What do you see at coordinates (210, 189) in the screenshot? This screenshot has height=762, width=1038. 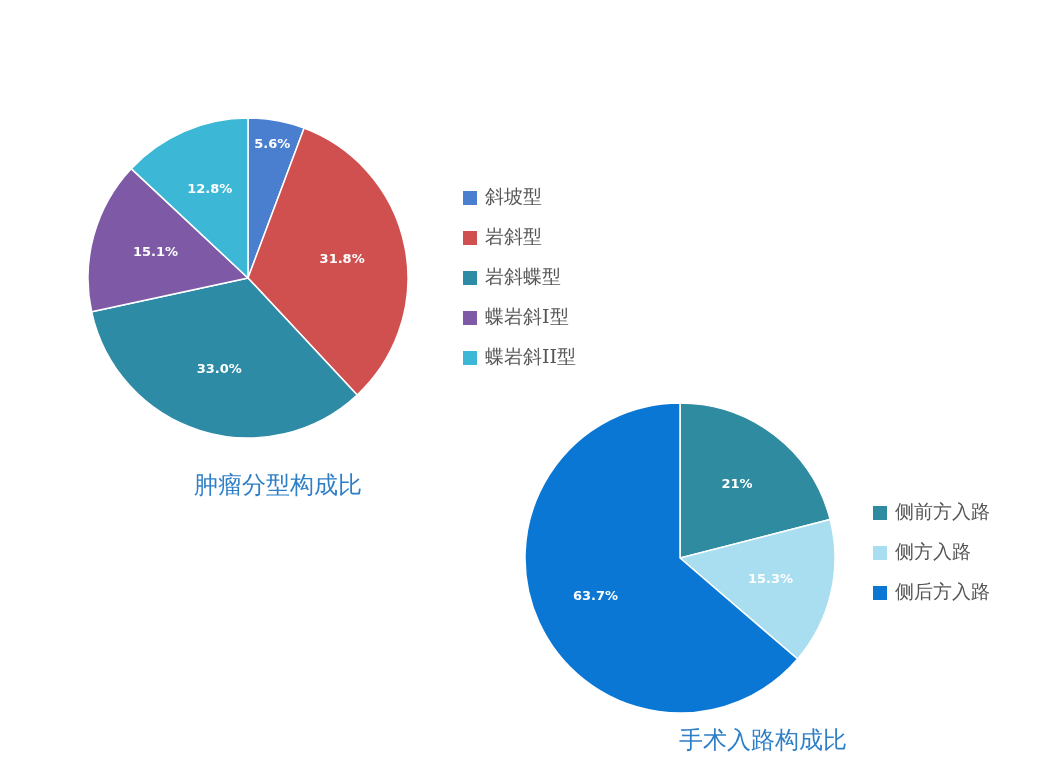 I see `data-label: 12.8%` at bounding box center [210, 189].